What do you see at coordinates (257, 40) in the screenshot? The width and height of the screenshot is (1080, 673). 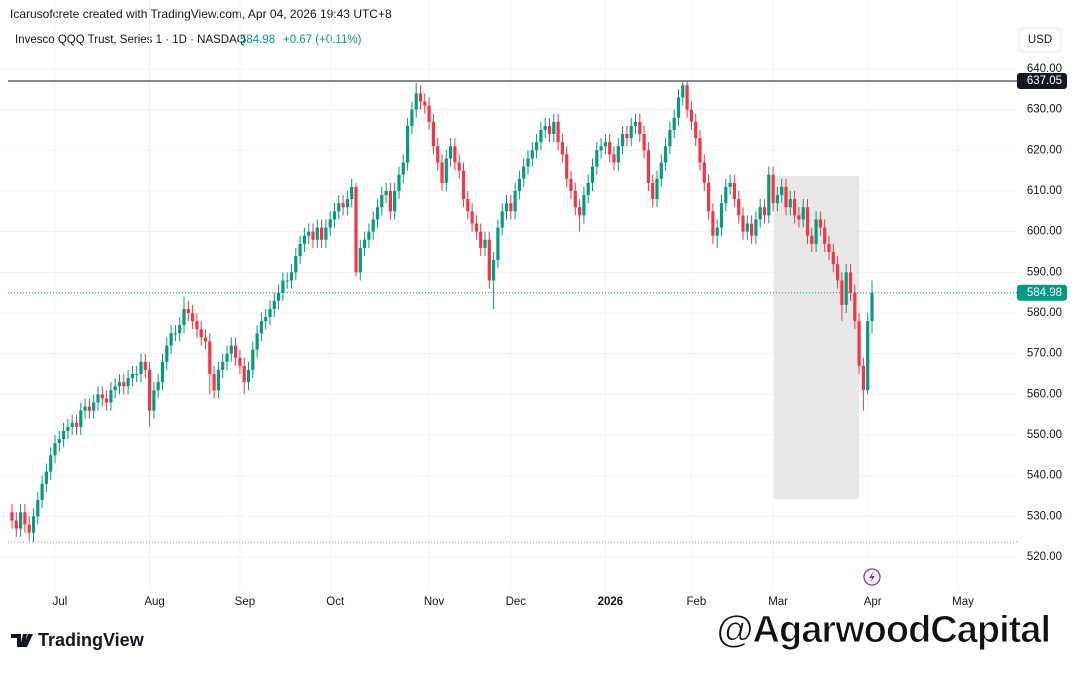 I see `legend-price: 584.98` at bounding box center [257, 40].